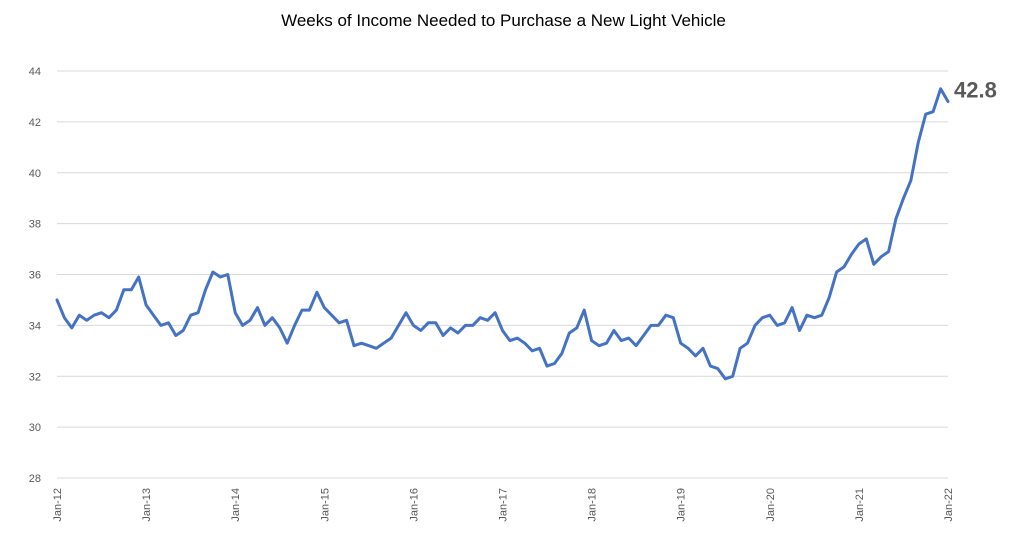 Image resolution: width=1024 pixels, height=547 pixels. I want to click on y-tick-label: 30, so click(35, 428).